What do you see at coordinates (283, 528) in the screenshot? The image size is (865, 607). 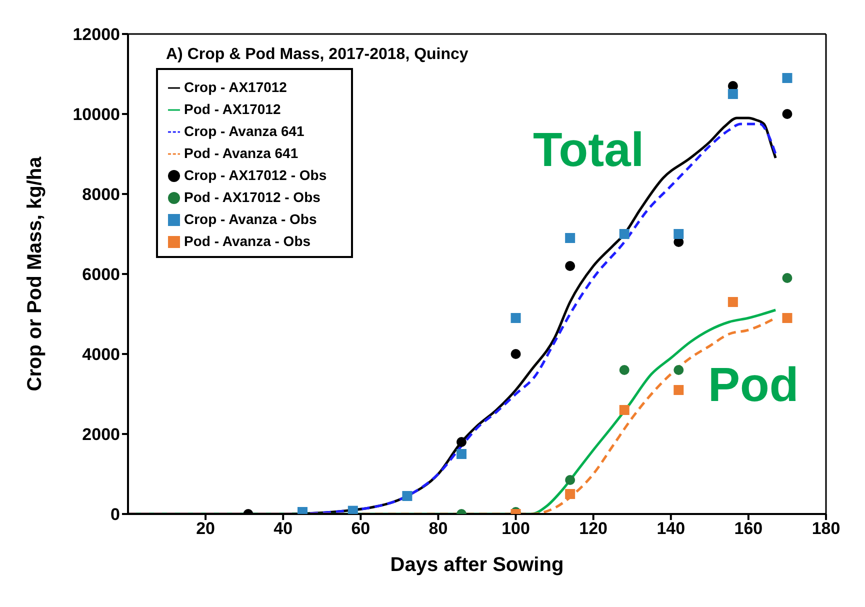 I see `x-tick-label: 40` at bounding box center [283, 528].